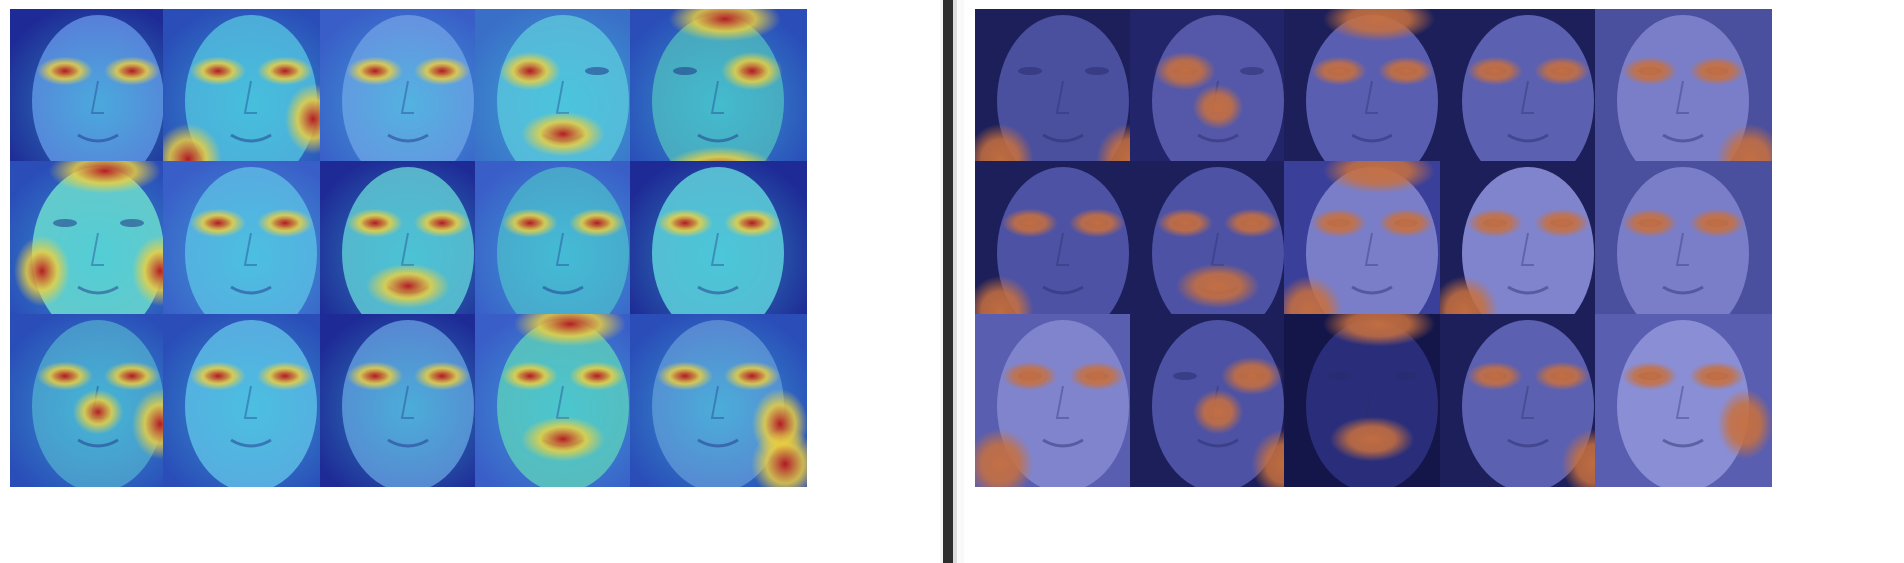  Describe the element at coordinates (952, 281) in the screenshot. I see `panel-divider` at that location.